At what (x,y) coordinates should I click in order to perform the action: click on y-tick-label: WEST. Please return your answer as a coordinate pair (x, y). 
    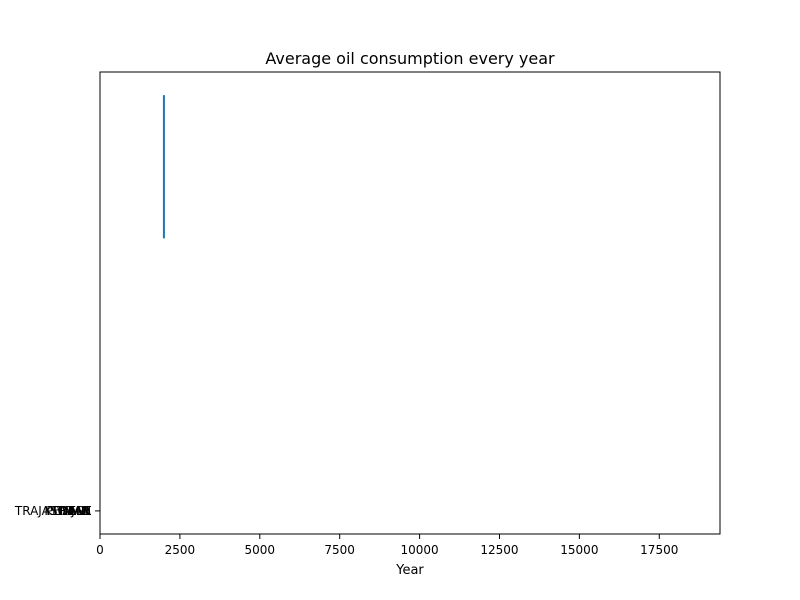
    Looking at the image, I should click on (74, 511).